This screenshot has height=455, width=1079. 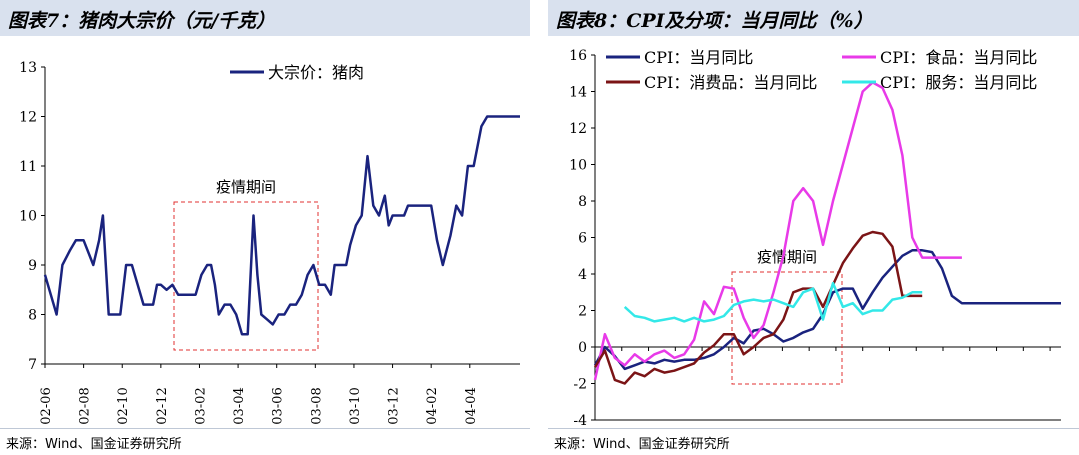 What do you see at coordinates (580, 421) in the screenshot?
I see `y-tick-label: -4` at bounding box center [580, 421].